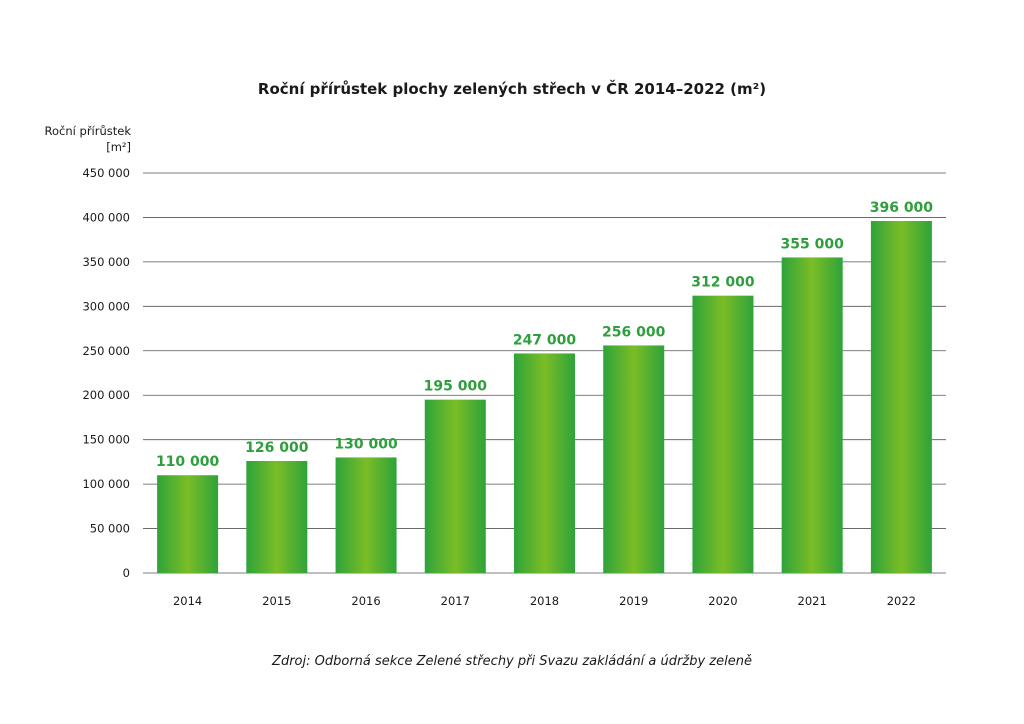  What do you see at coordinates (902, 208) in the screenshot?
I see `value-label-2022: 396 000` at bounding box center [902, 208].